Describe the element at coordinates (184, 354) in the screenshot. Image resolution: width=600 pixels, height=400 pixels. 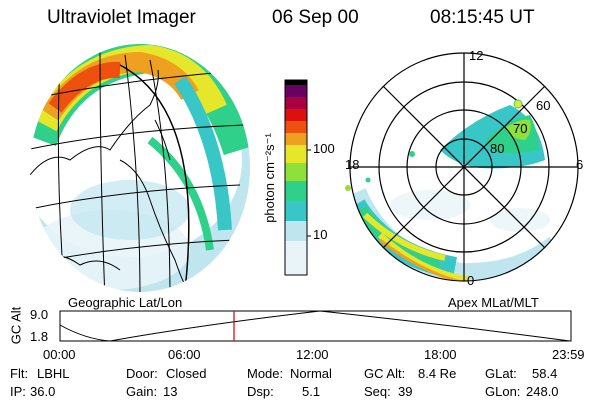
I see `alt-xtick-0600: 06:00` at that location.